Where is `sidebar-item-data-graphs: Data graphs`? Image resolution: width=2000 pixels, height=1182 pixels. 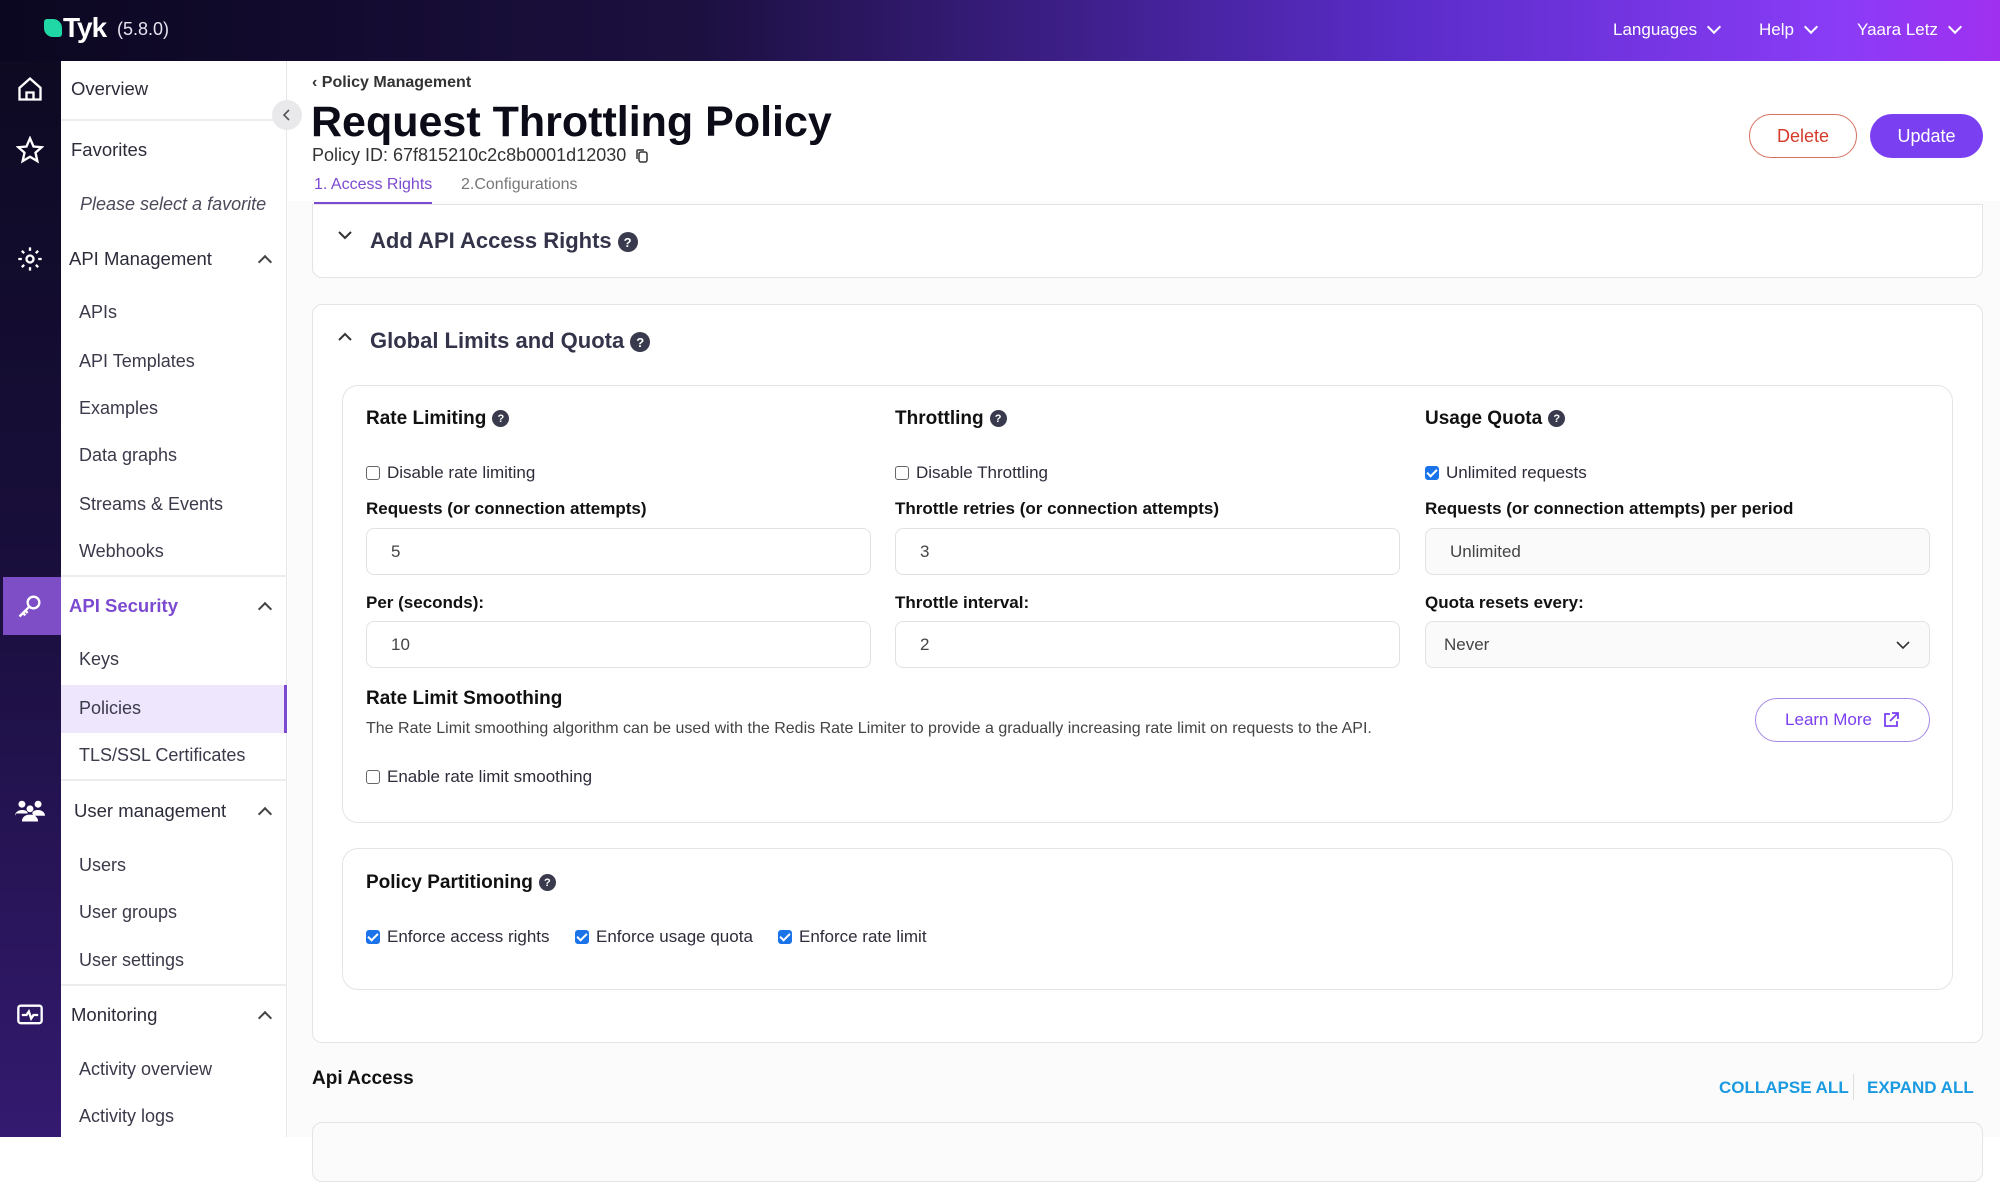
sidebar-item-data-graphs: Data graphs is located at coordinates (128, 455).